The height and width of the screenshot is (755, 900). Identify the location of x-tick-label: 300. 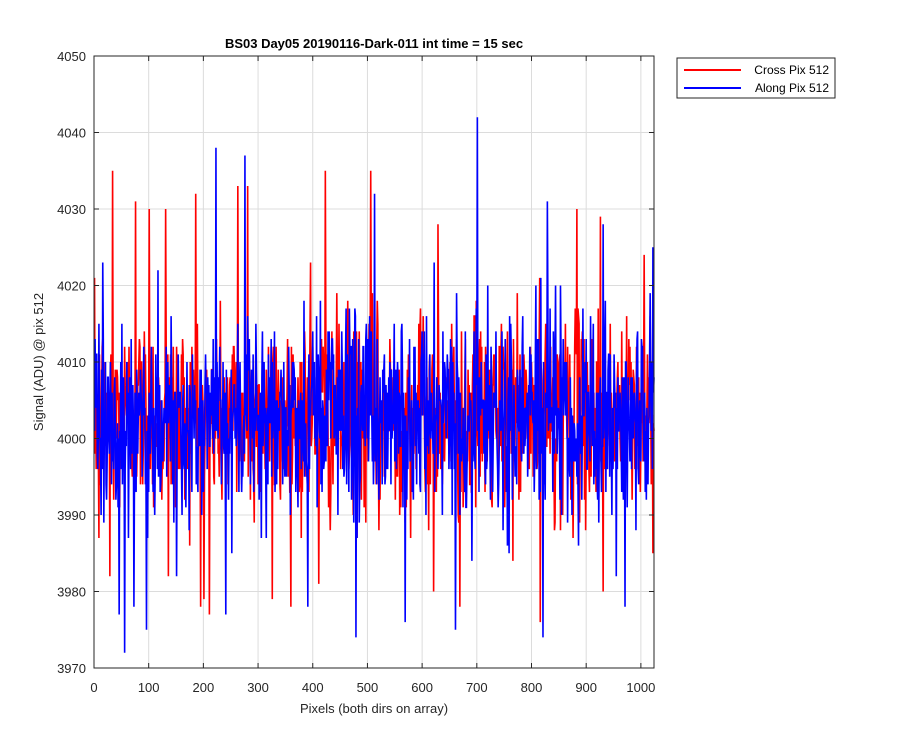
(258, 687).